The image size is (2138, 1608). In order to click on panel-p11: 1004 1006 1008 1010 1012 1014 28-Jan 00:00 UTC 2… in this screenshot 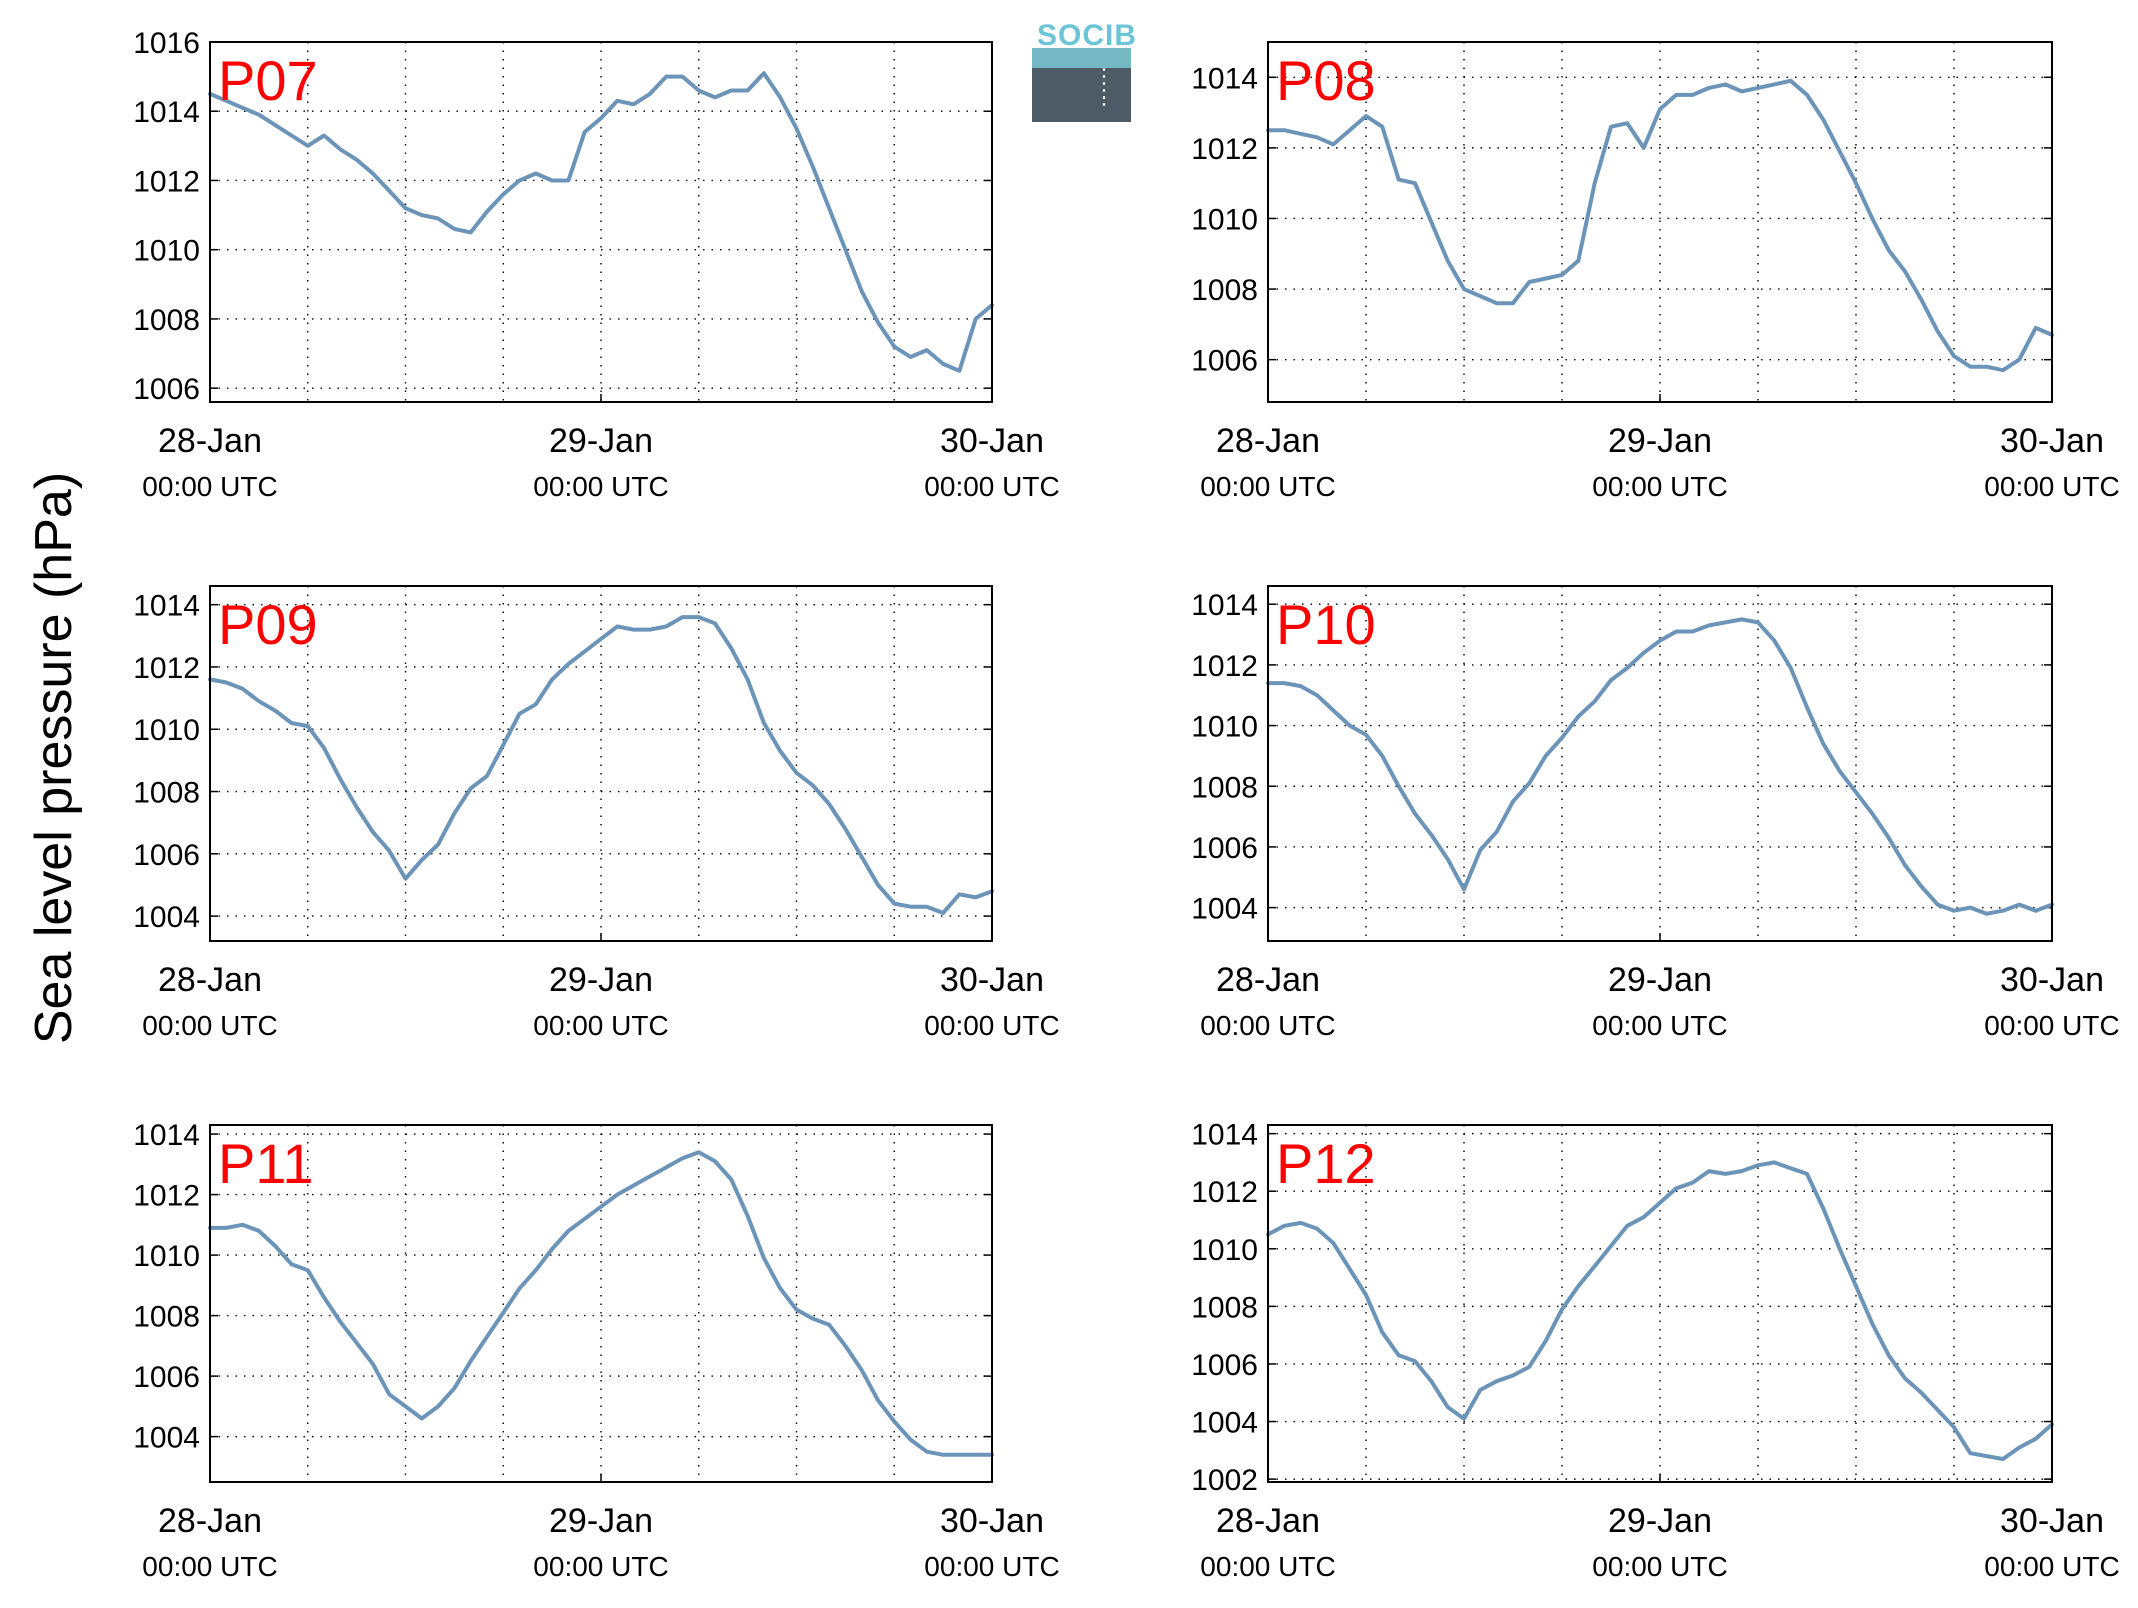, I will do `click(596, 1350)`.